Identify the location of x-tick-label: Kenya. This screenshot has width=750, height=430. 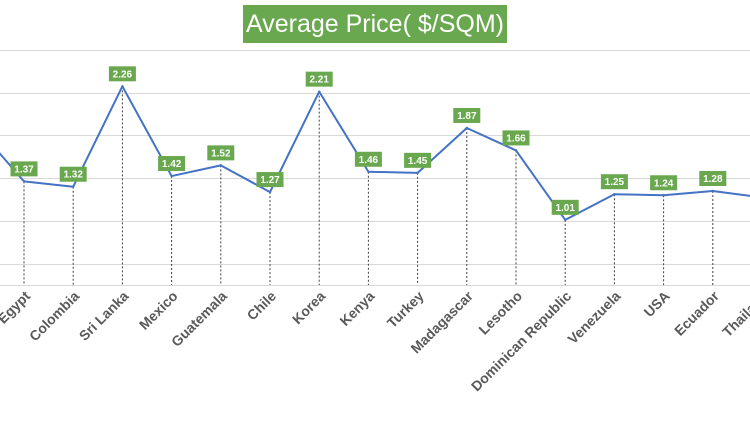
(356, 308).